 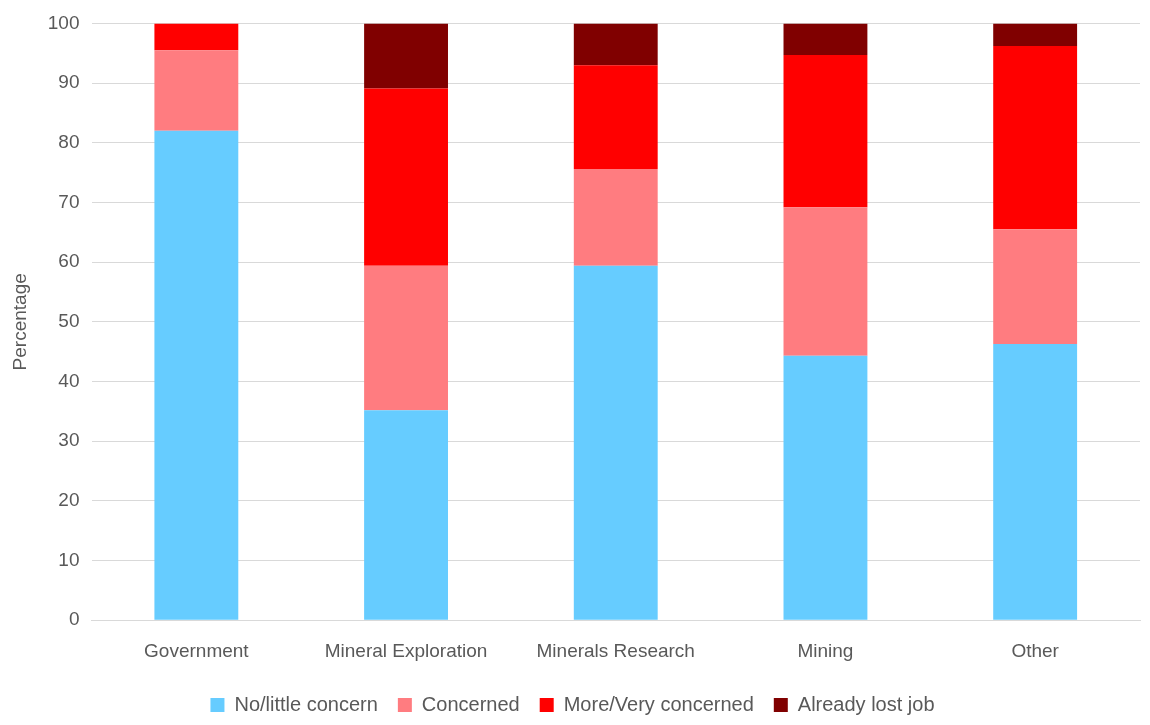 What do you see at coordinates (825, 650) in the screenshot?
I see `x-tick-label: Mining` at bounding box center [825, 650].